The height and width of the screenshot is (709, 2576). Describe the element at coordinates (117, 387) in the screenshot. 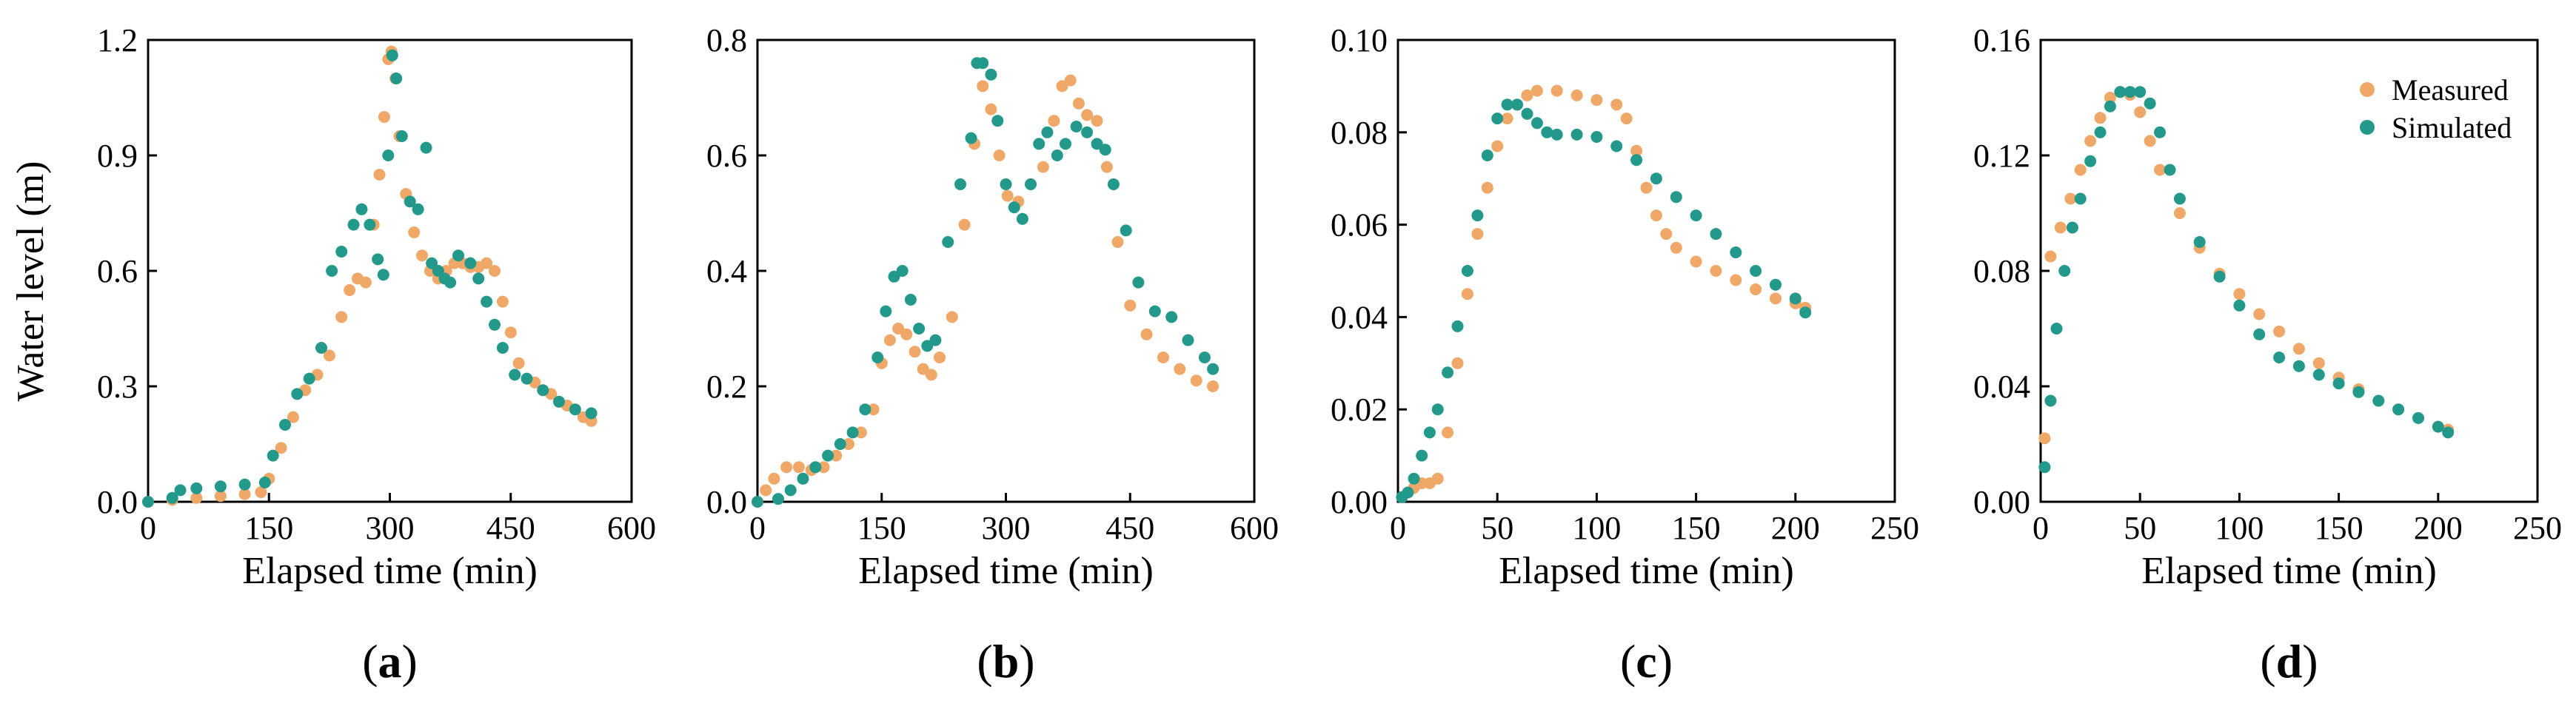

I see `y-tick-label: 0.3` at that location.